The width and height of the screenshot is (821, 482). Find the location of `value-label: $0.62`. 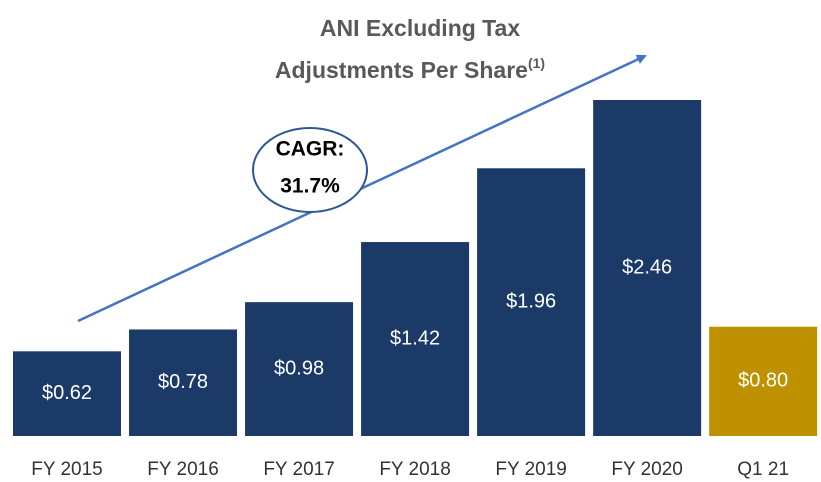

value-label: $0.62 is located at coordinates (67, 393).